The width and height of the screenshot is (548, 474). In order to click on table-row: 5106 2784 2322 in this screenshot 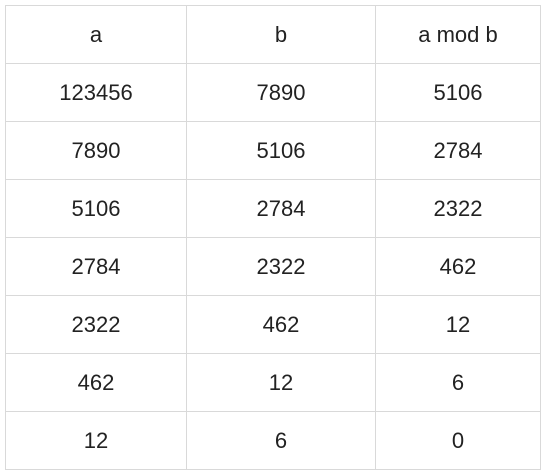, I will do `click(273, 208)`.